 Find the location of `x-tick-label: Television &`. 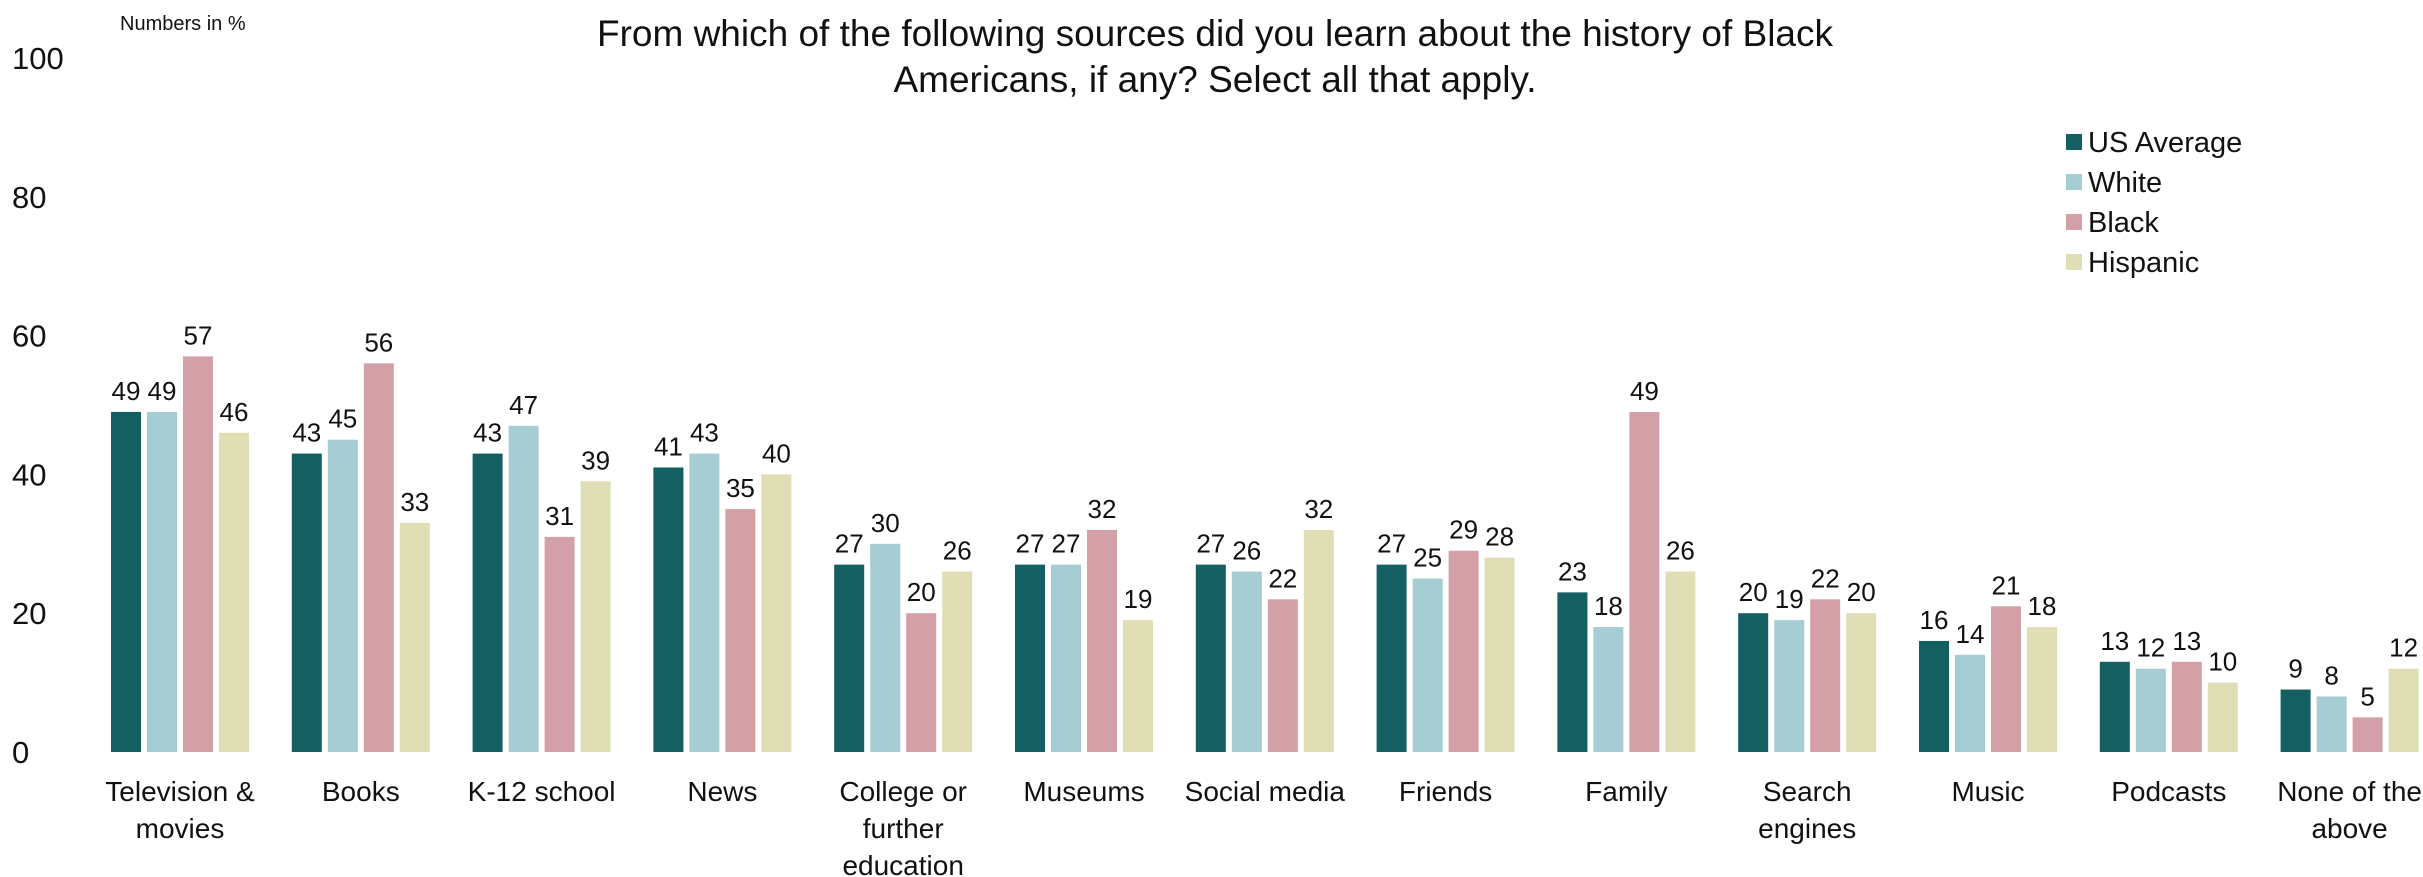

x-tick-label: Television & is located at coordinates (180, 791).